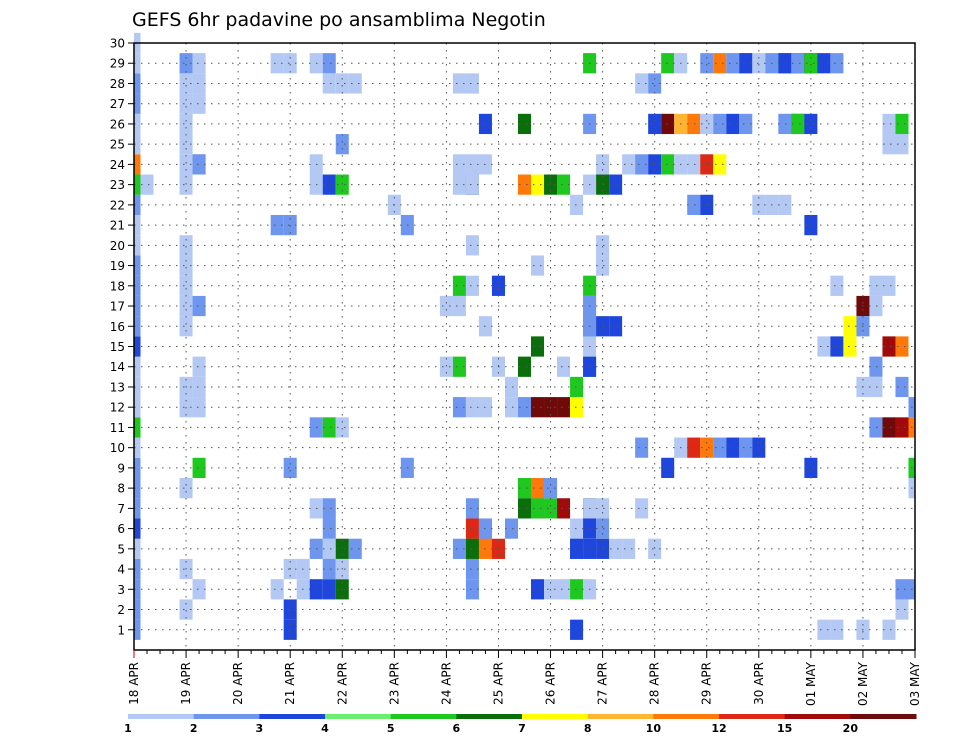 This screenshot has height=746, width=960. What do you see at coordinates (915, 683) in the screenshot?
I see `x-tick-label: 03 MAY` at bounding box center [915, 683].